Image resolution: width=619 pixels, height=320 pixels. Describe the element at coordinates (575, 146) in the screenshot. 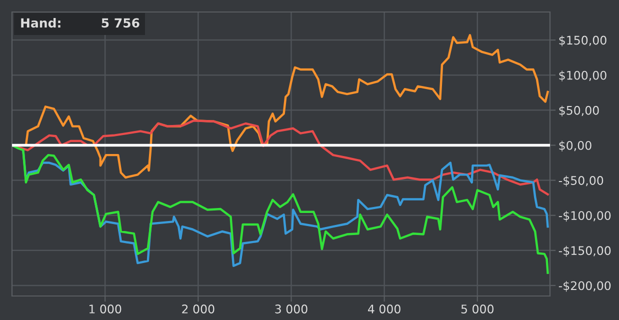

I see `y-tick-label: $0,00` at that location.